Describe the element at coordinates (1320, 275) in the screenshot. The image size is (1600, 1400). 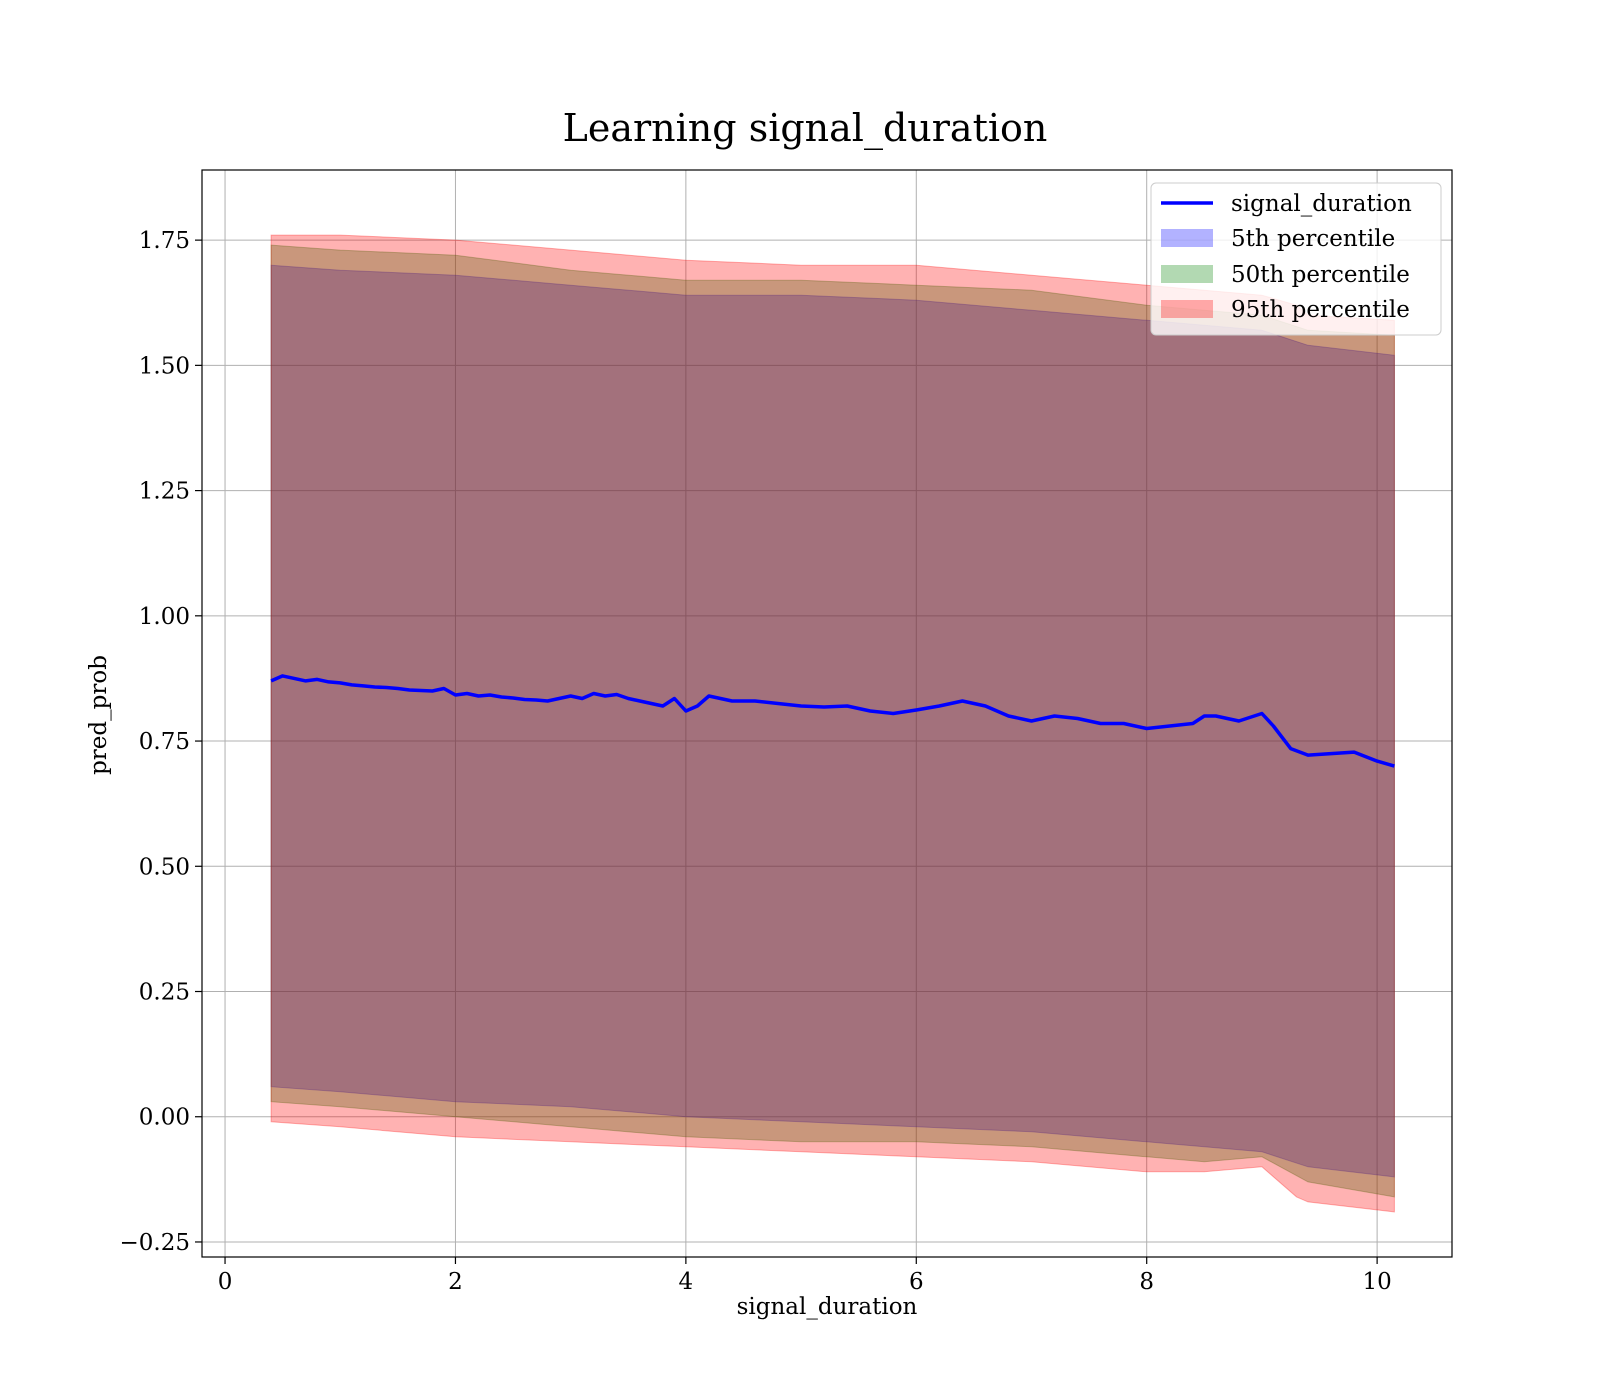
I see `legend-label-50th: 50th percentile` at that location.